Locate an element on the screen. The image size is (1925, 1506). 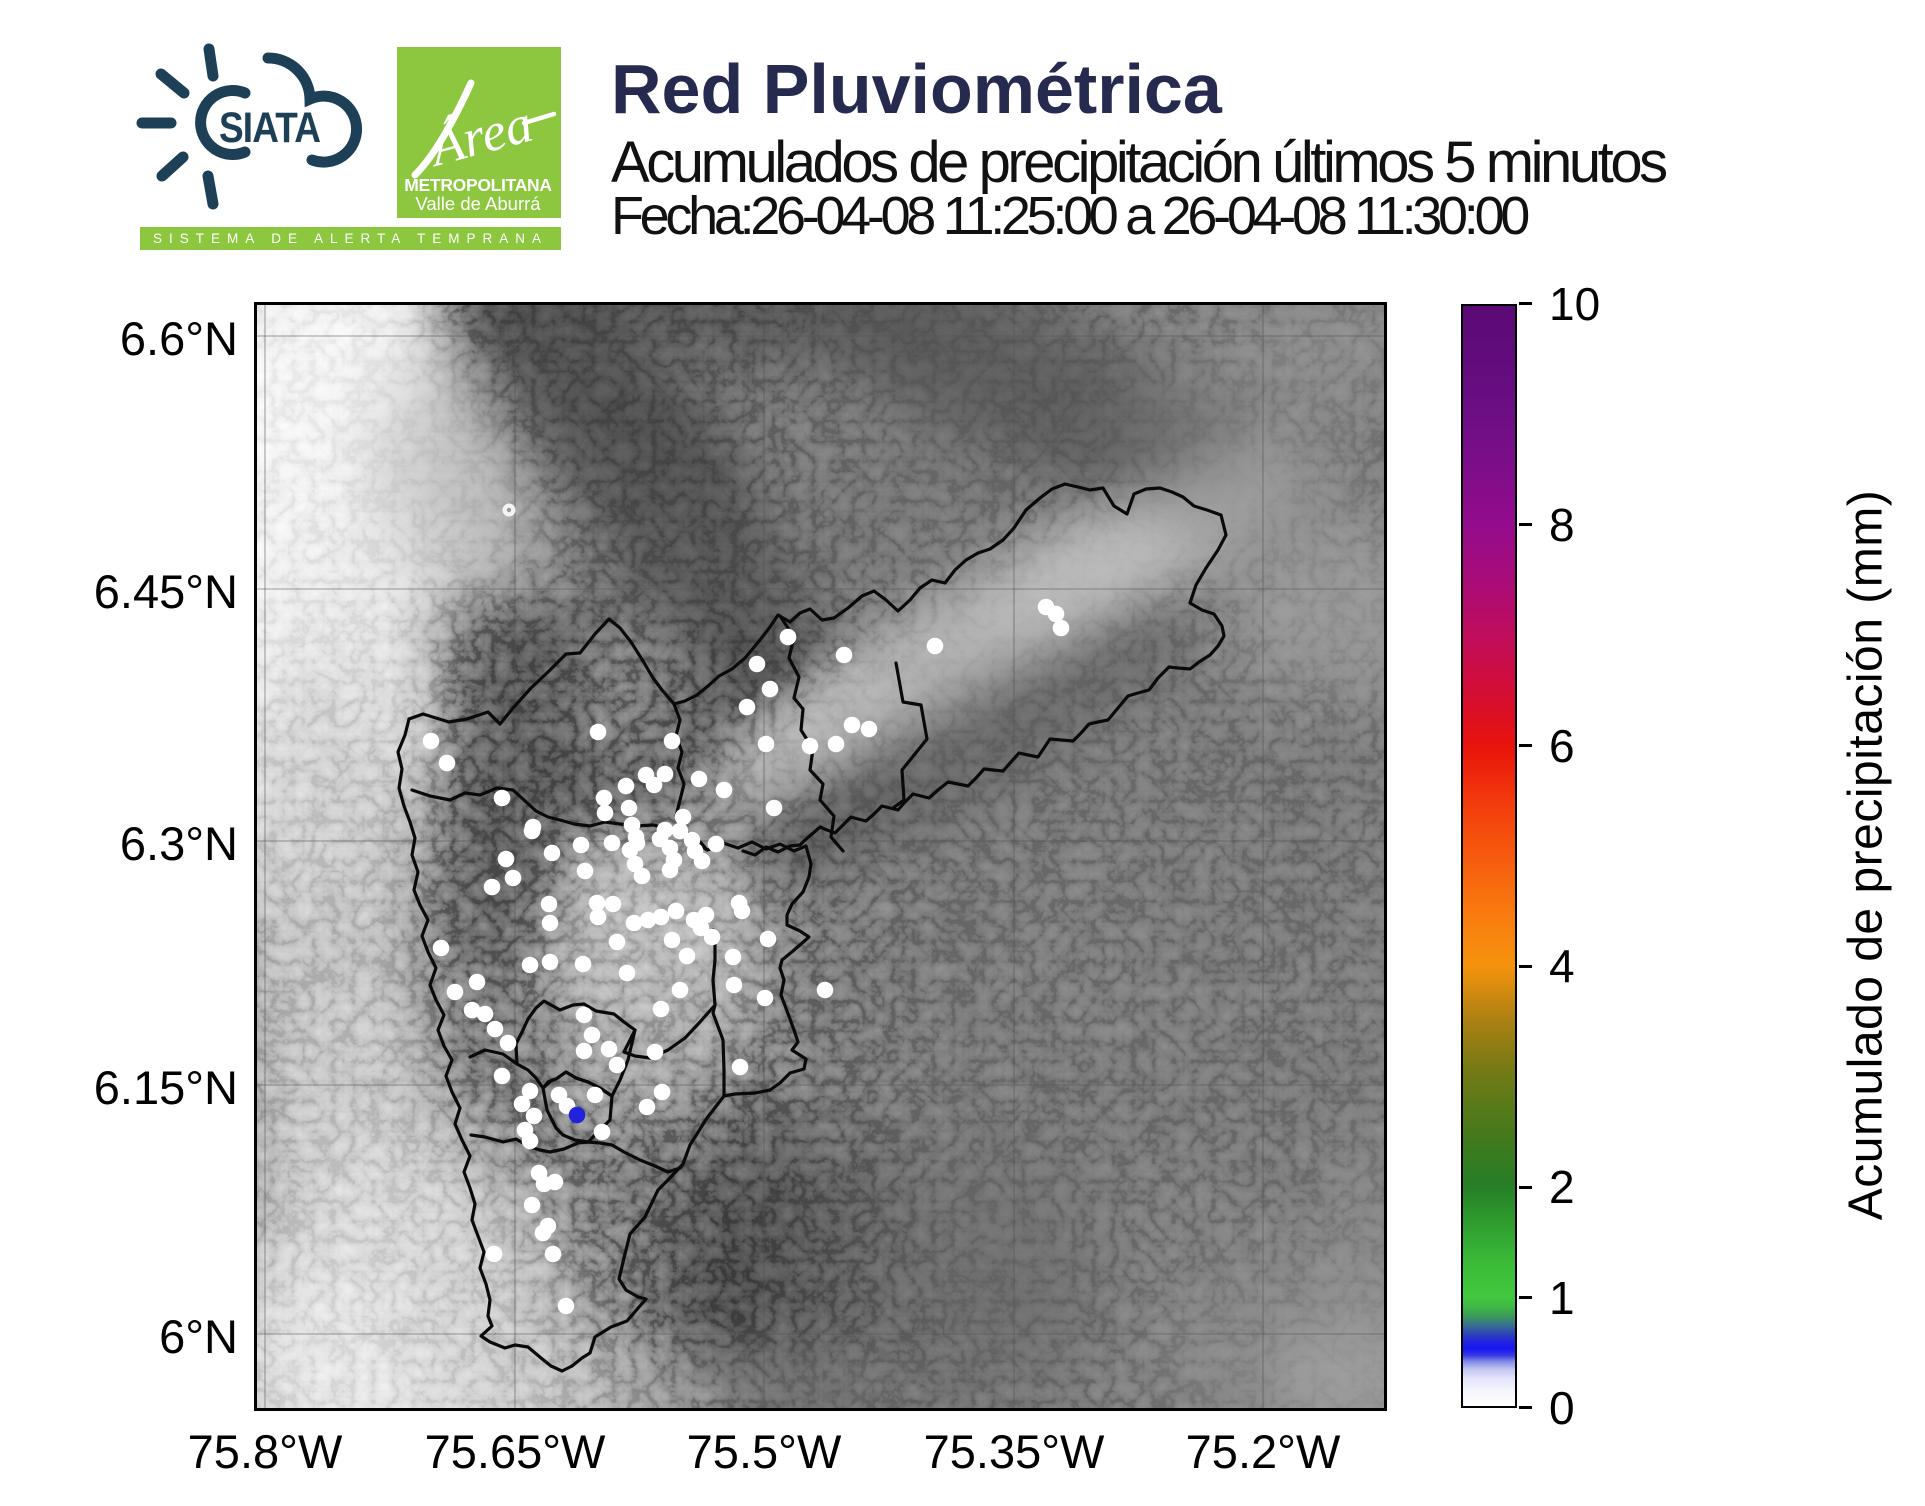
svg-text: SIATA is located at coordinates (269, 127).